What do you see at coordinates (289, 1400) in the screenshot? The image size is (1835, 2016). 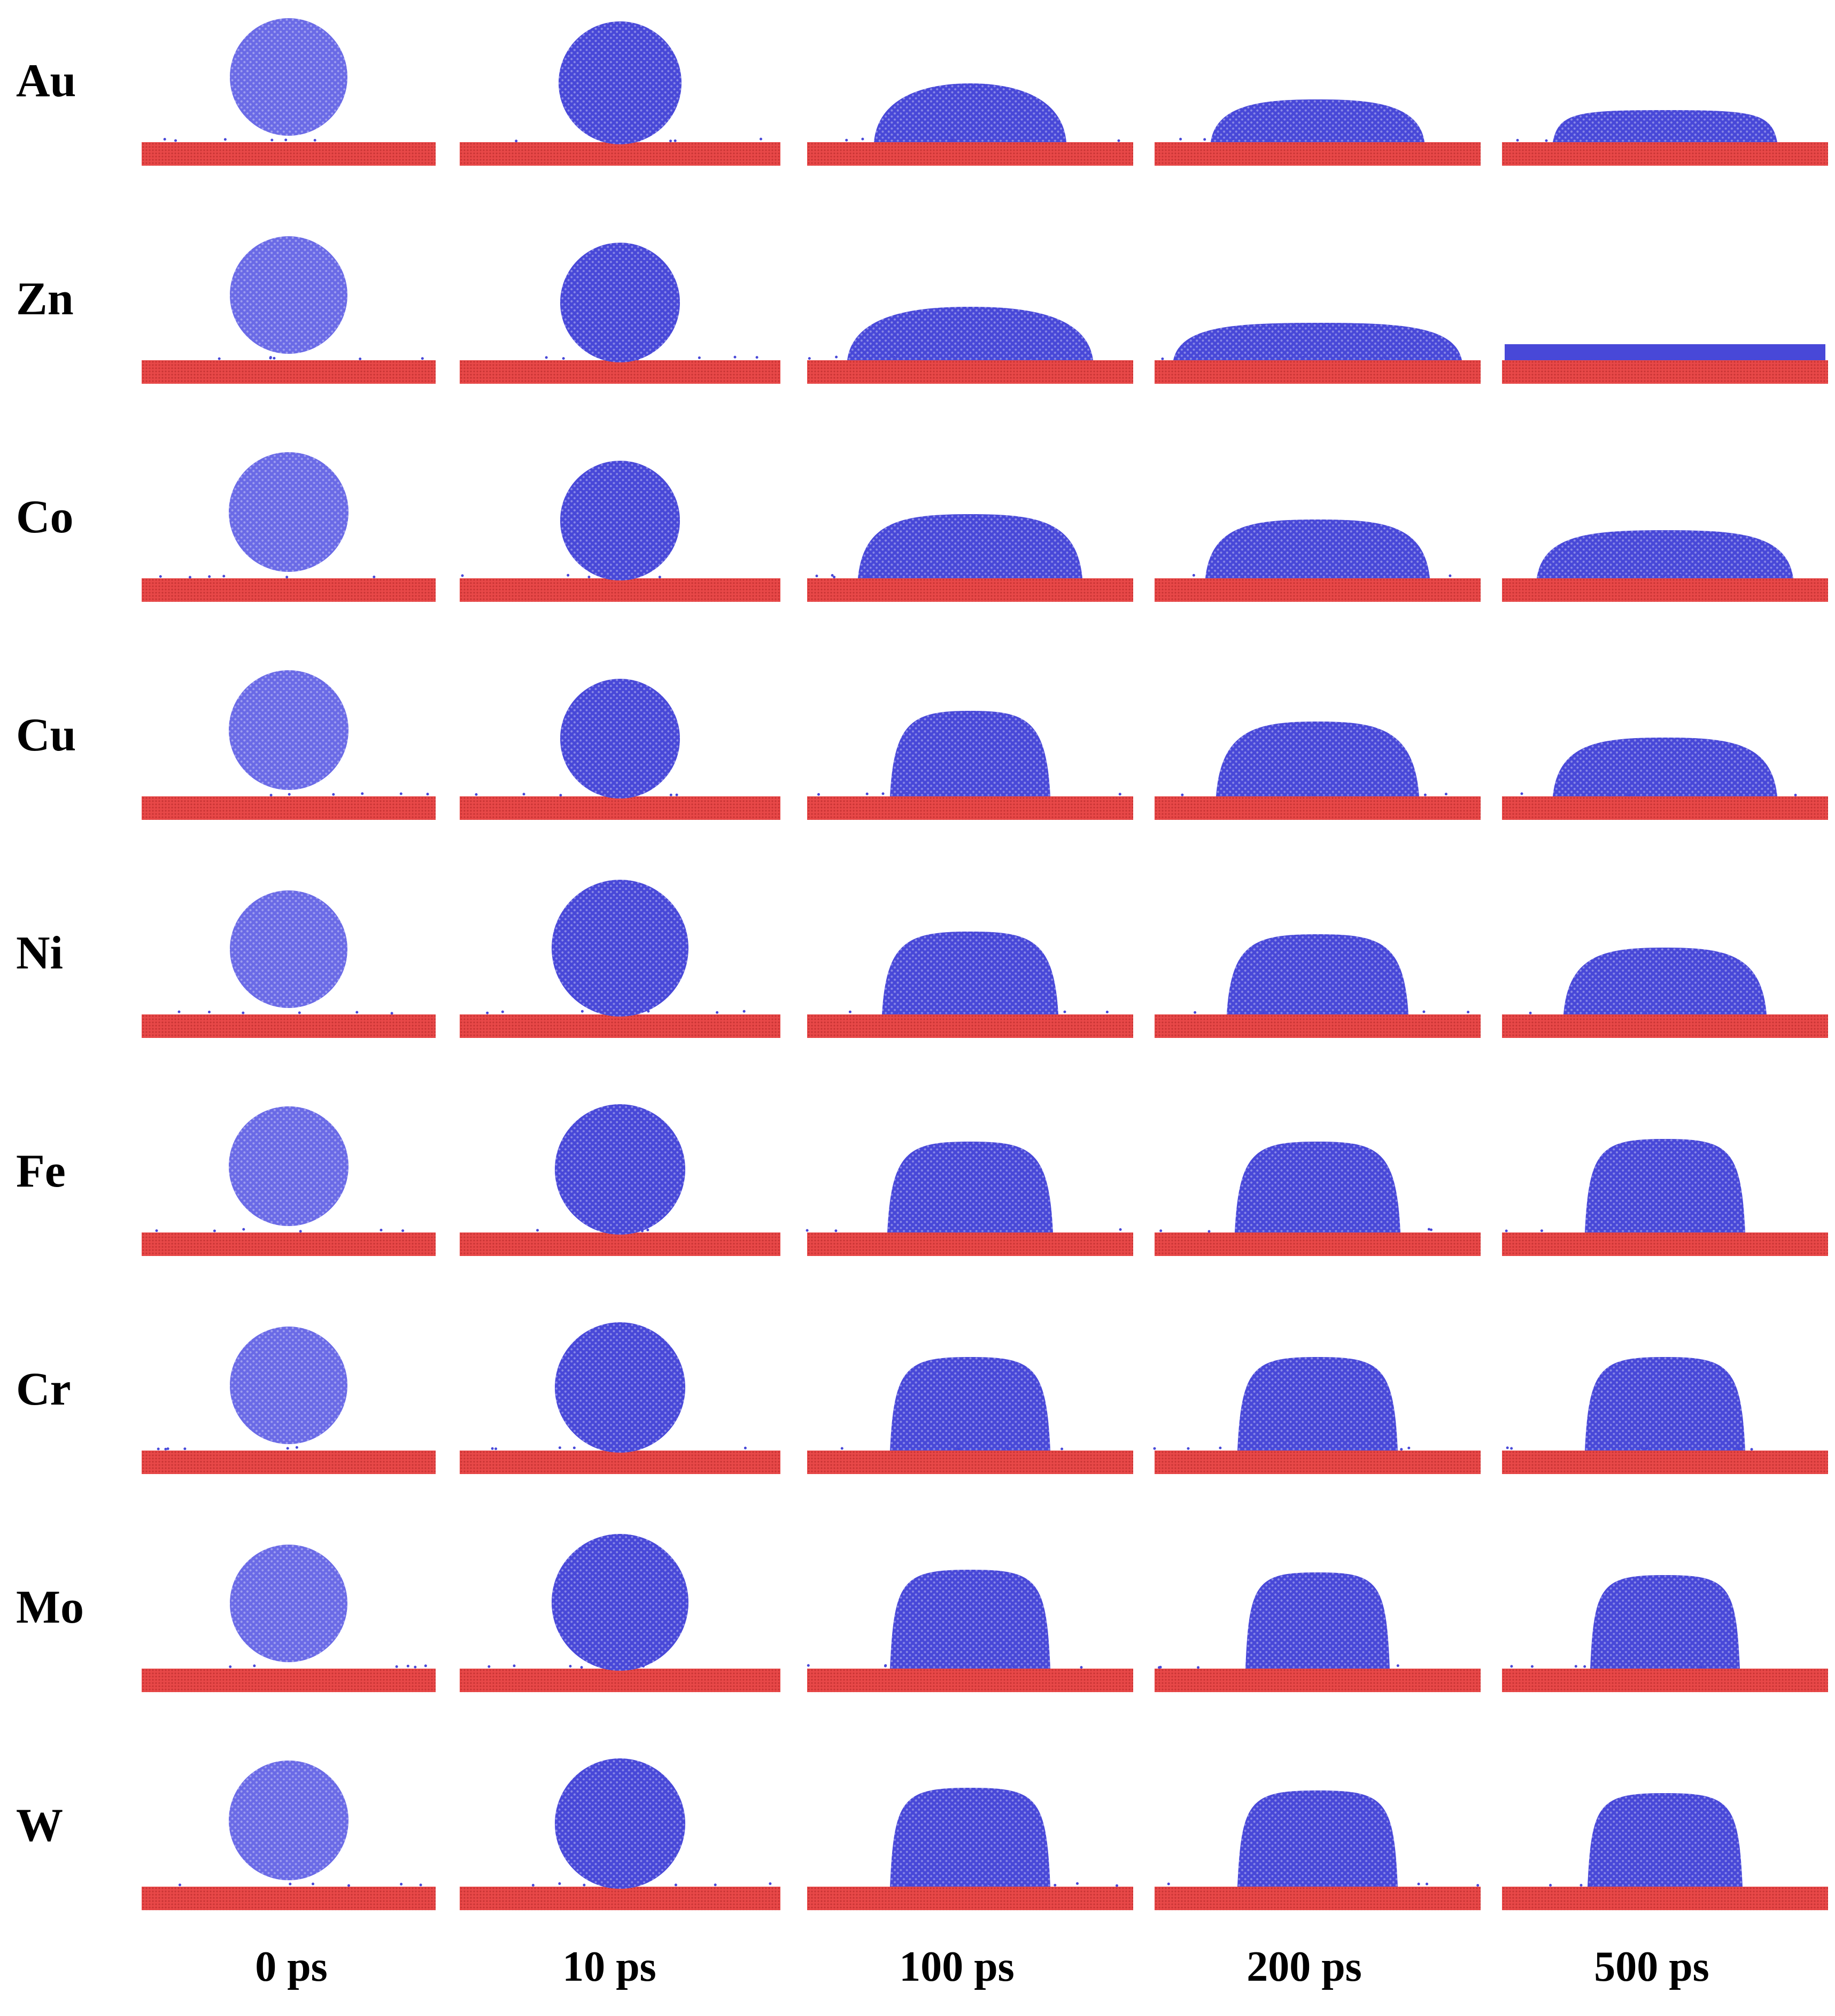 I see `snapshot-svg-cr-t0` at bounding box center [289, 1400].